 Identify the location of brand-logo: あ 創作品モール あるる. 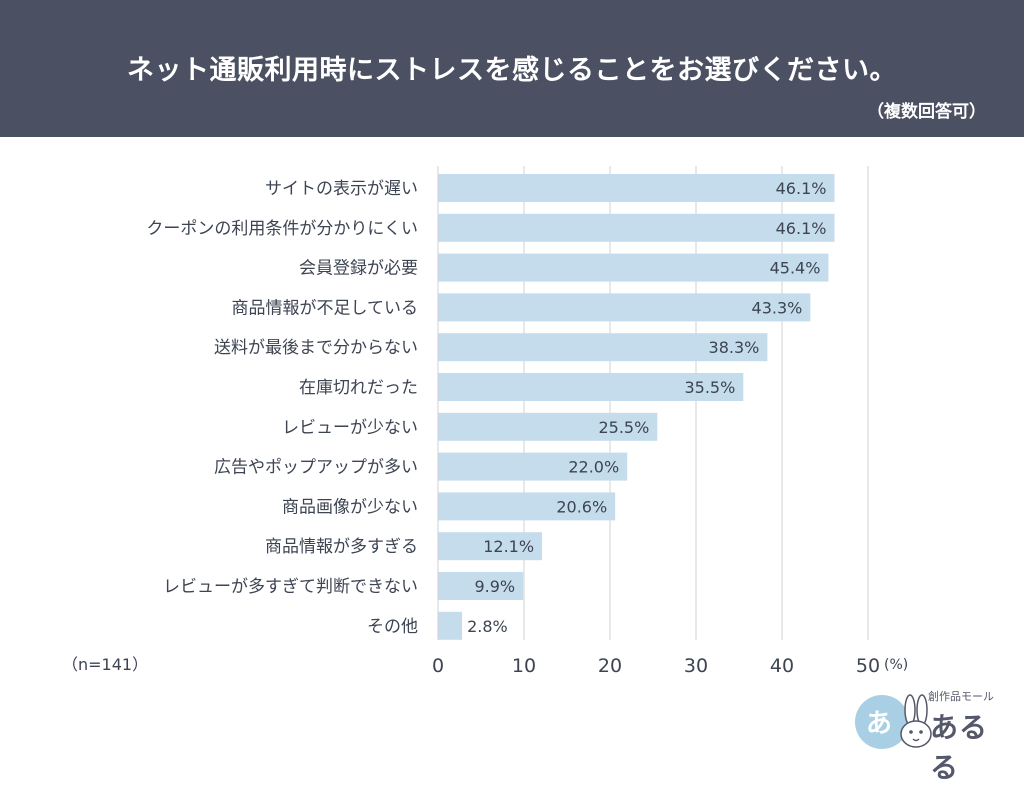
(932, 736).